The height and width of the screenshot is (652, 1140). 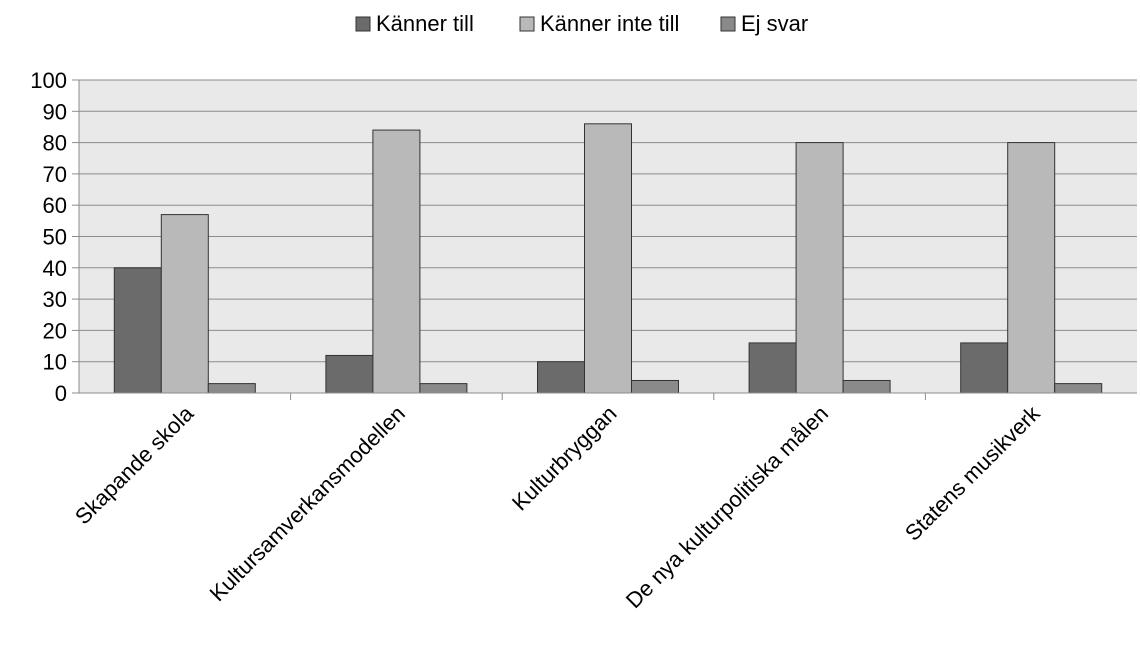 What do you see at coordinates (564, 458) in the screenshot?
I see `x-category-label: Kulturbryggan` at bounding box center [564, 458].